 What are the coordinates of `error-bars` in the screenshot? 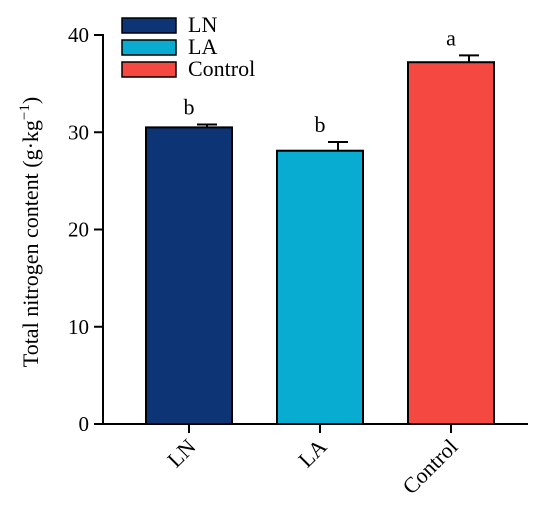 It's located at (338, 102).